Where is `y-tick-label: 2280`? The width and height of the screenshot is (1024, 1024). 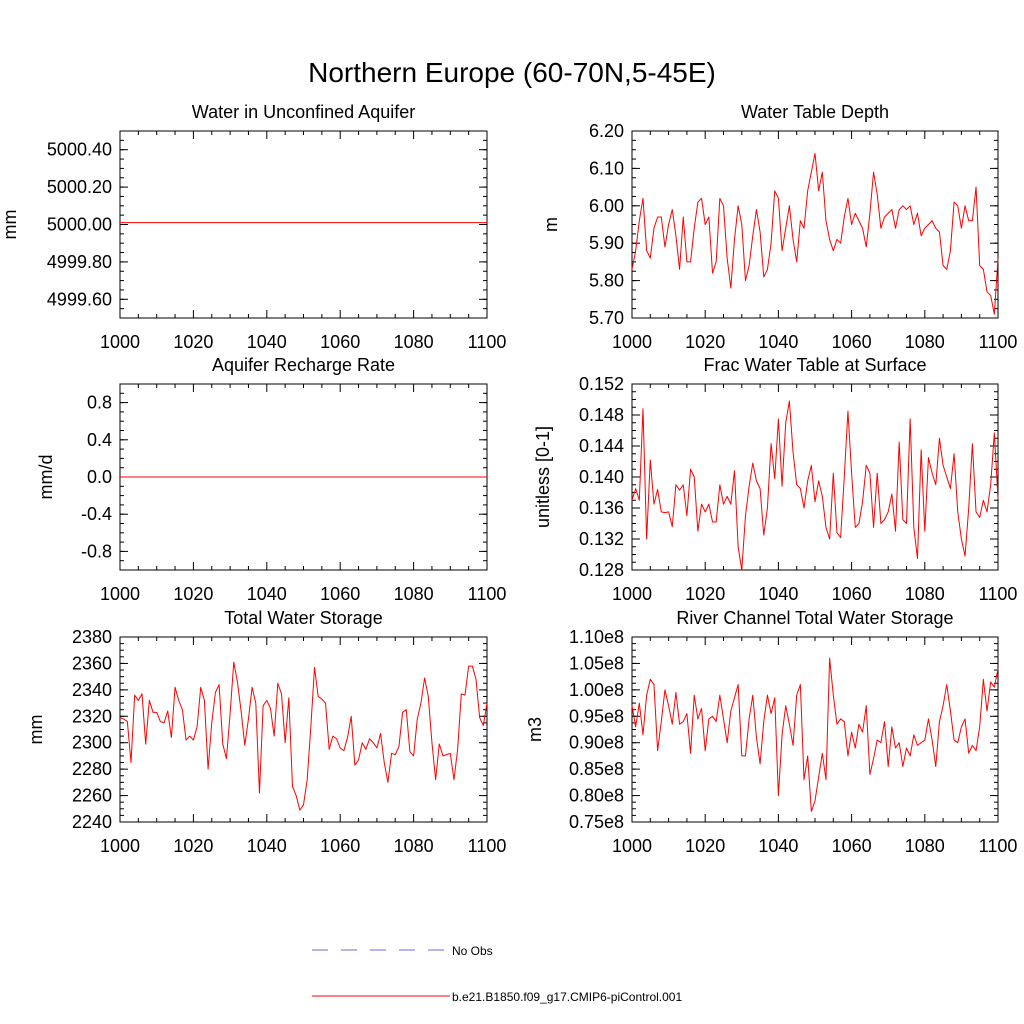
y-tick-label: 2280 is located at coordinates (92, 769).